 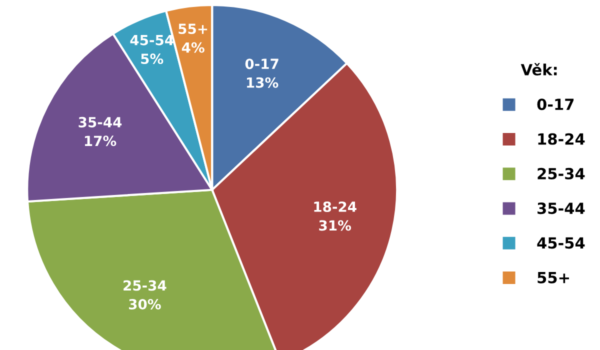 What do you see at coordinates (193, 29) in the screenshot?
I see `slice-label: 55+` at bounding box center [193, 29].